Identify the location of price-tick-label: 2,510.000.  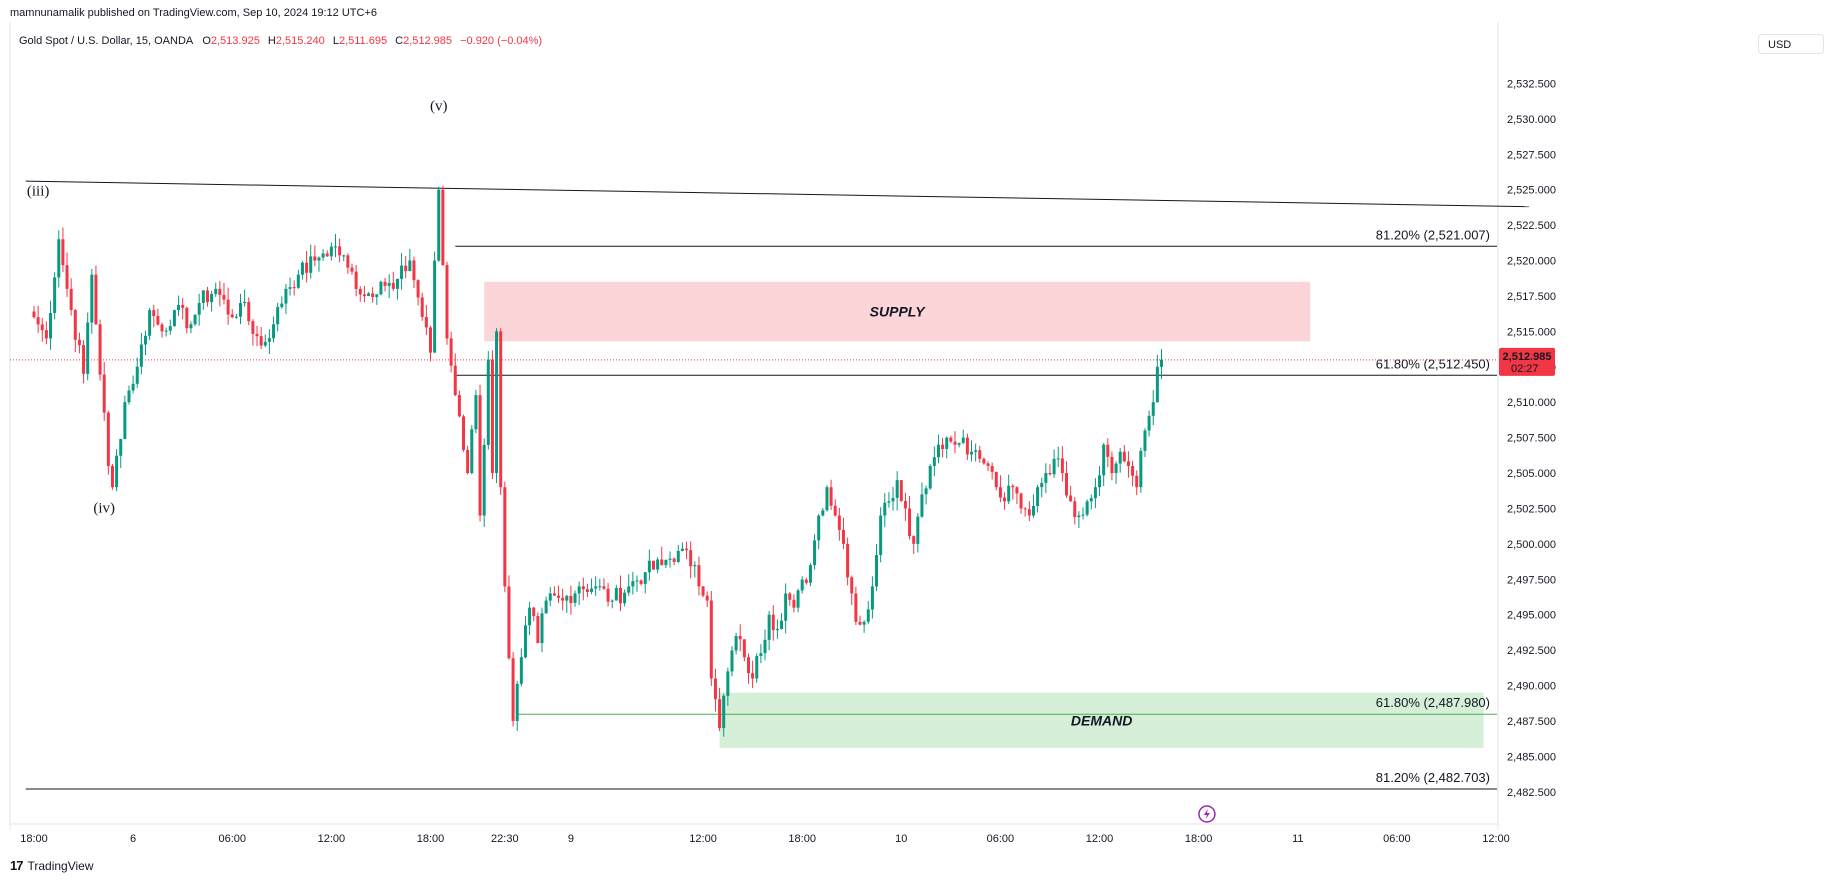
(1531, 403).